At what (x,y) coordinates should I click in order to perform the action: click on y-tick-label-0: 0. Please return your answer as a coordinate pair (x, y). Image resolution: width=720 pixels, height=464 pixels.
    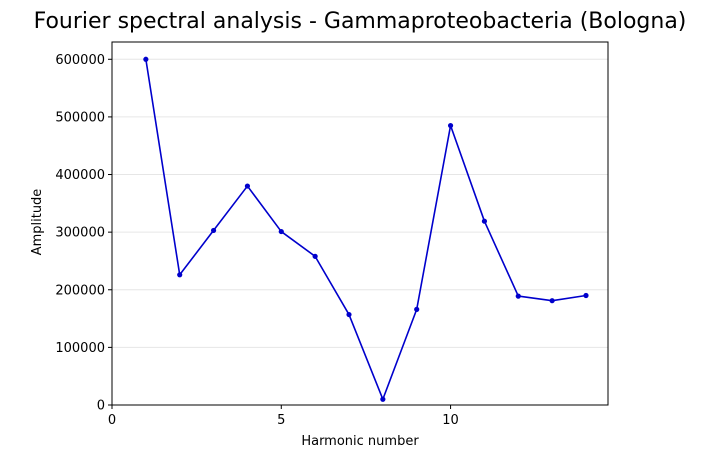
    Looking at the image, I should click on (101, 406).